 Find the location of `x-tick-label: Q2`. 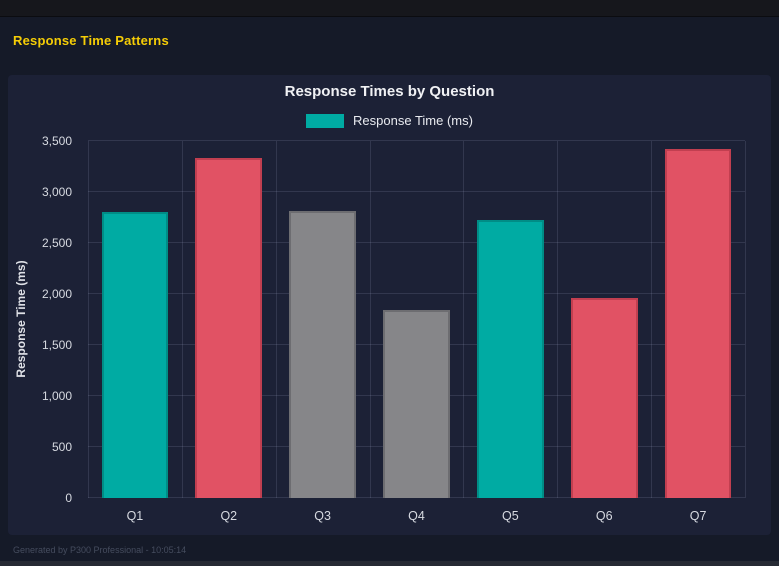

x-tick-label: Q2 is located at coordinates (229, 516).